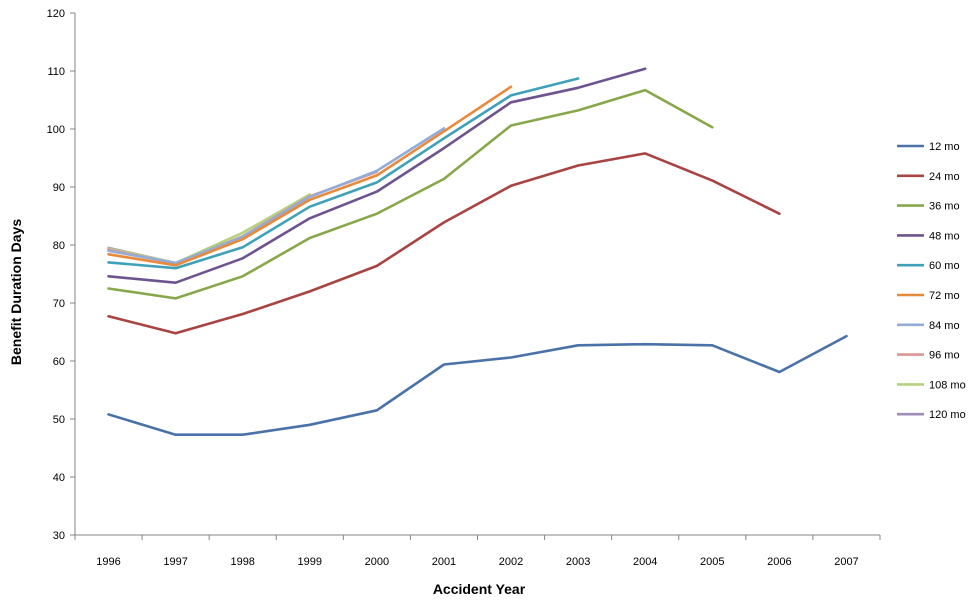 This screenshot has width=978, height=604. I want to click on x-tick-label: 2004, so click(645, 562).